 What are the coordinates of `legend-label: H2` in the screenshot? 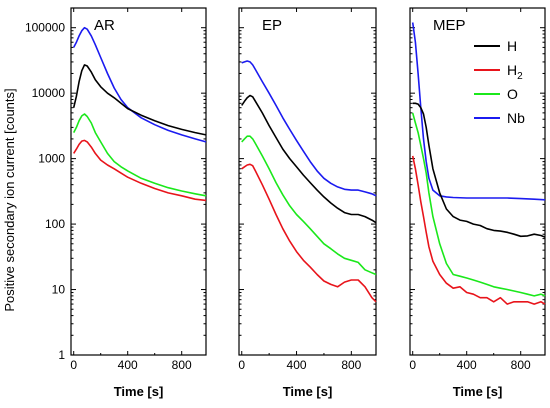 It's located at (515, 72).